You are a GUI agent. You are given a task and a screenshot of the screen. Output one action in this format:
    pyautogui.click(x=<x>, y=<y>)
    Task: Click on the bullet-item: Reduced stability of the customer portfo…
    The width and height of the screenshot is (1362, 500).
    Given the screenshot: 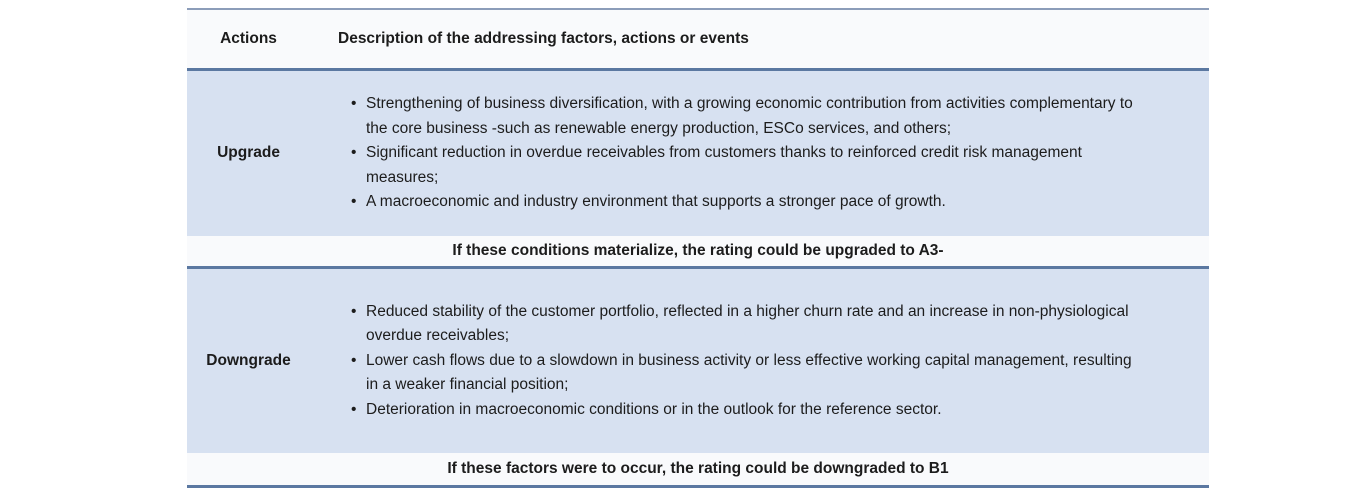 What is the action you would take?
    pyautogui.click(x=746, y=324)
    